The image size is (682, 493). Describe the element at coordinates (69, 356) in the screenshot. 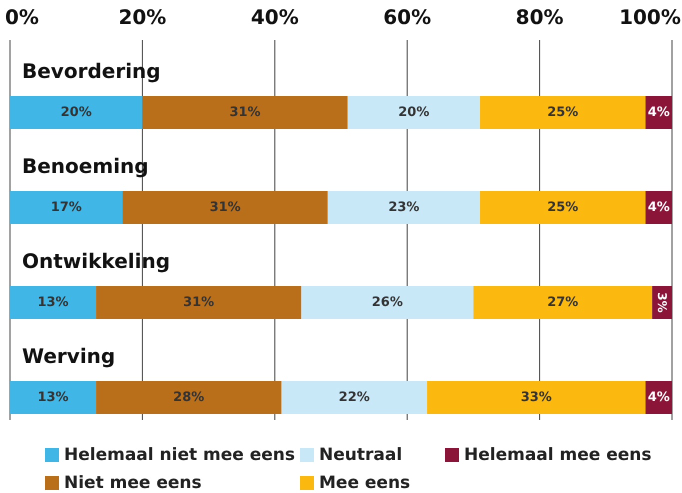

I see `y-tick-label: Werving` at that location.